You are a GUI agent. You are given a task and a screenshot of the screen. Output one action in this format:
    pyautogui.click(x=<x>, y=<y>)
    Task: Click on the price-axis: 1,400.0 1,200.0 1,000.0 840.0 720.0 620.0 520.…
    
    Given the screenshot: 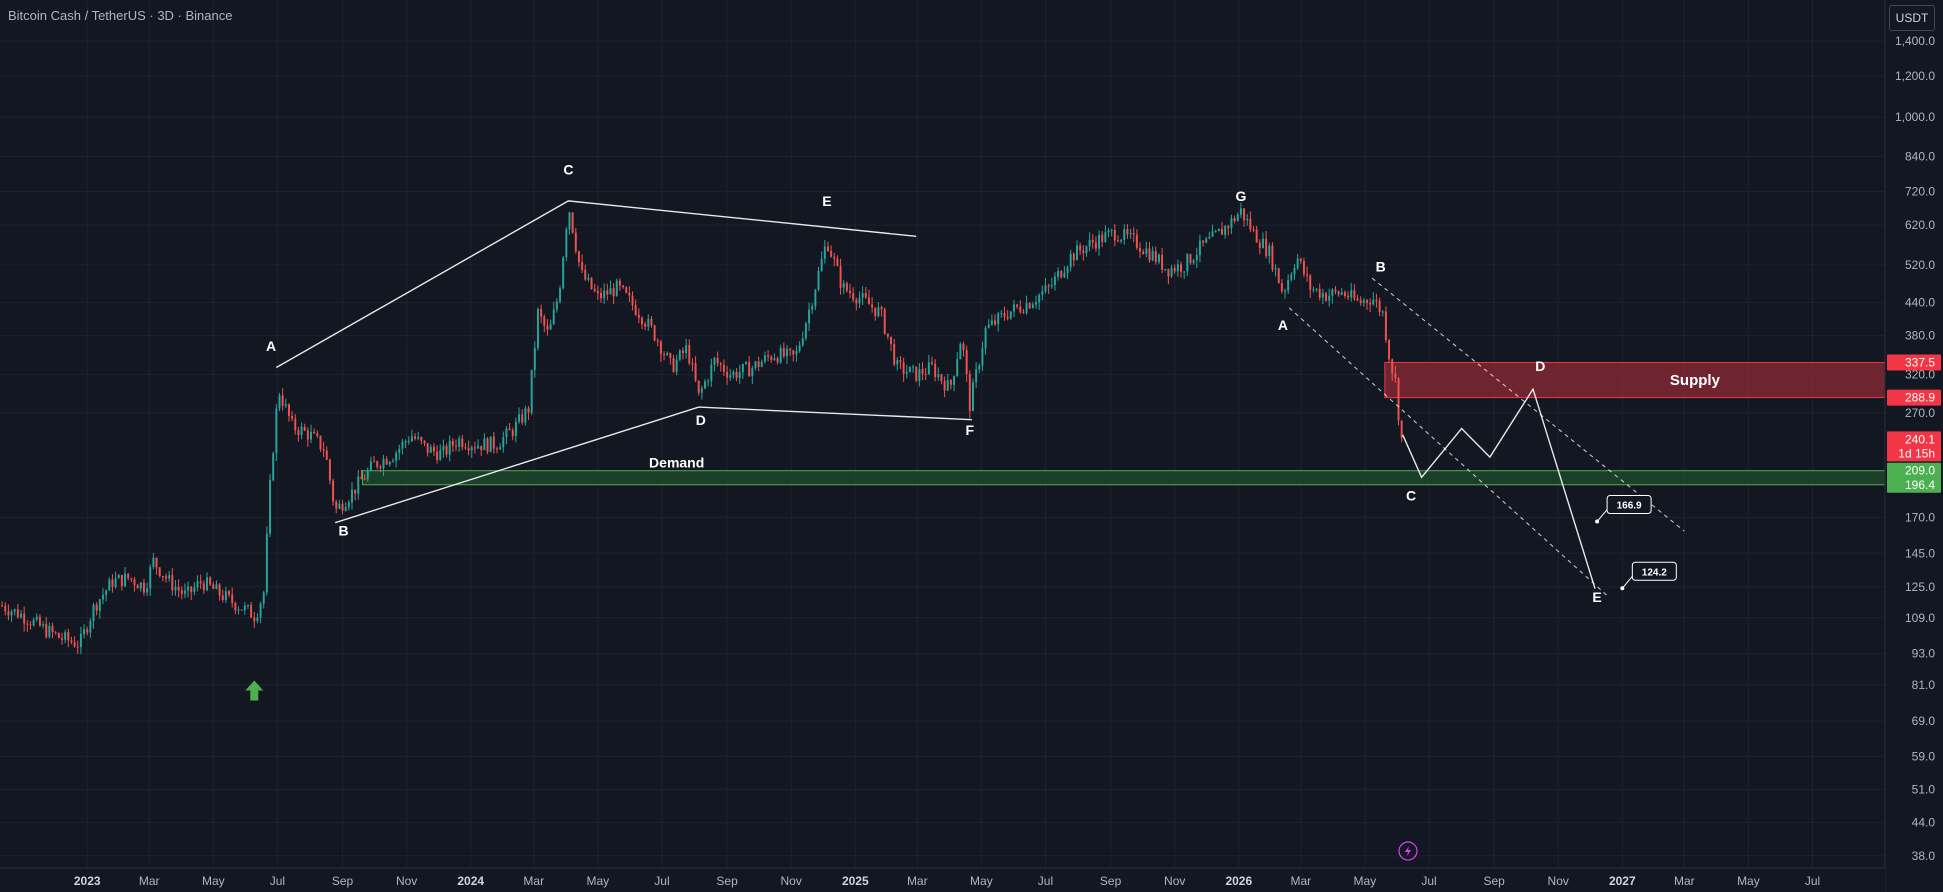 What is the action you would take?
    pyautogui.click(x=1913, y=446)
    